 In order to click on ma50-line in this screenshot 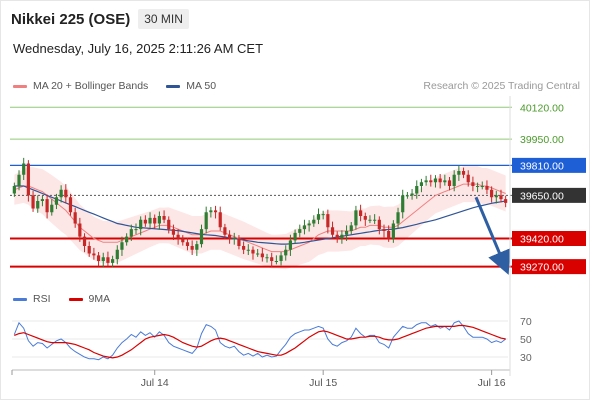, I will do `click(260, 215)`.